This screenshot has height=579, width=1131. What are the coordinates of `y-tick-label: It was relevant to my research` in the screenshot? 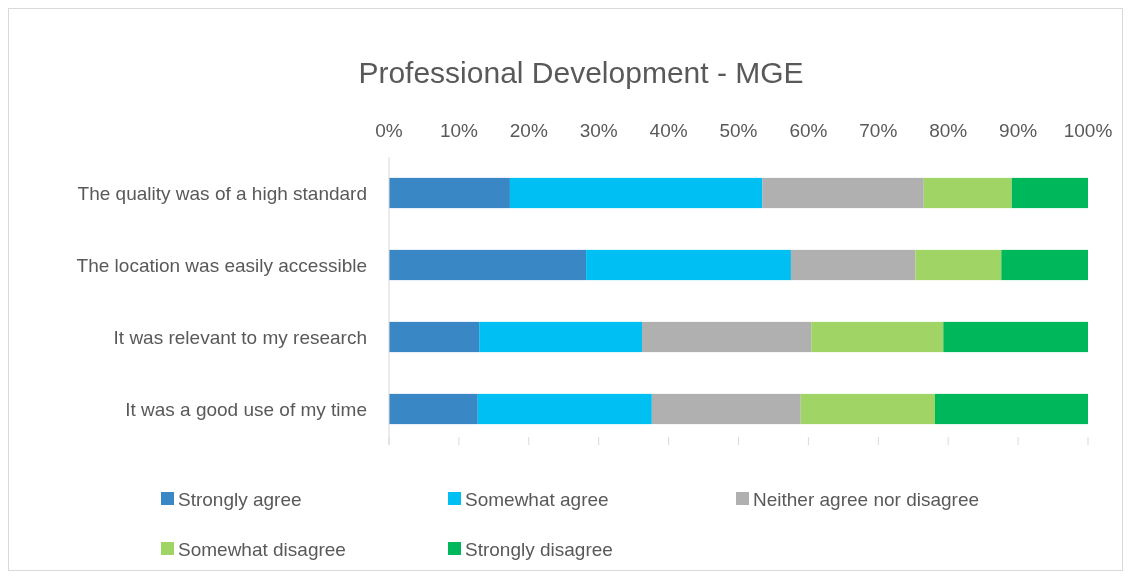 It's located at (240, 337).